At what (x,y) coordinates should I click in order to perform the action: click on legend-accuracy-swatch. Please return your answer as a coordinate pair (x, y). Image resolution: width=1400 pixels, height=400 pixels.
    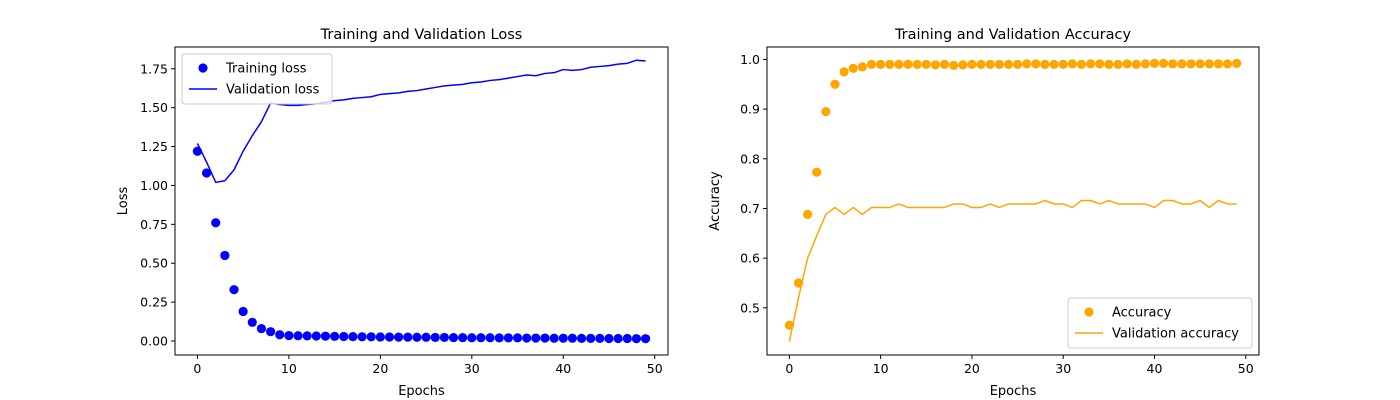
    Looking at the image, I should click on (1089, 312).